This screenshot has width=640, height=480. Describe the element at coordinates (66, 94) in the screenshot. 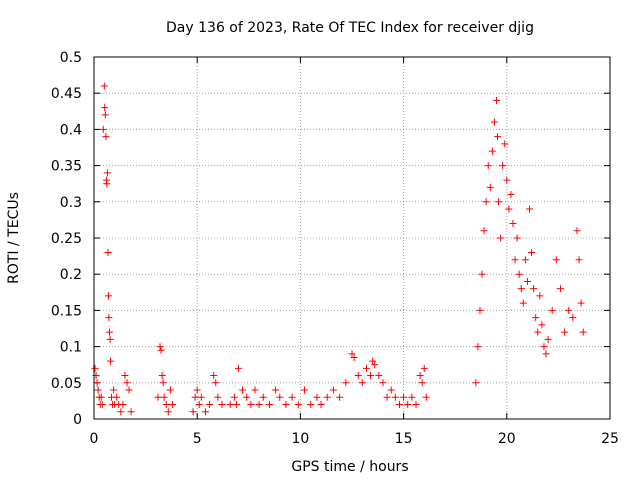

I see `y-tick-label: 0.45` at that location.